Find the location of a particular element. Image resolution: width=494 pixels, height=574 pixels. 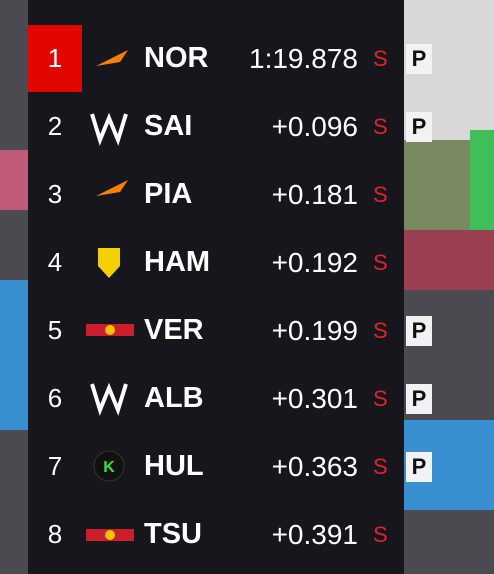

position: 6 is located at coordinates (55, 398).